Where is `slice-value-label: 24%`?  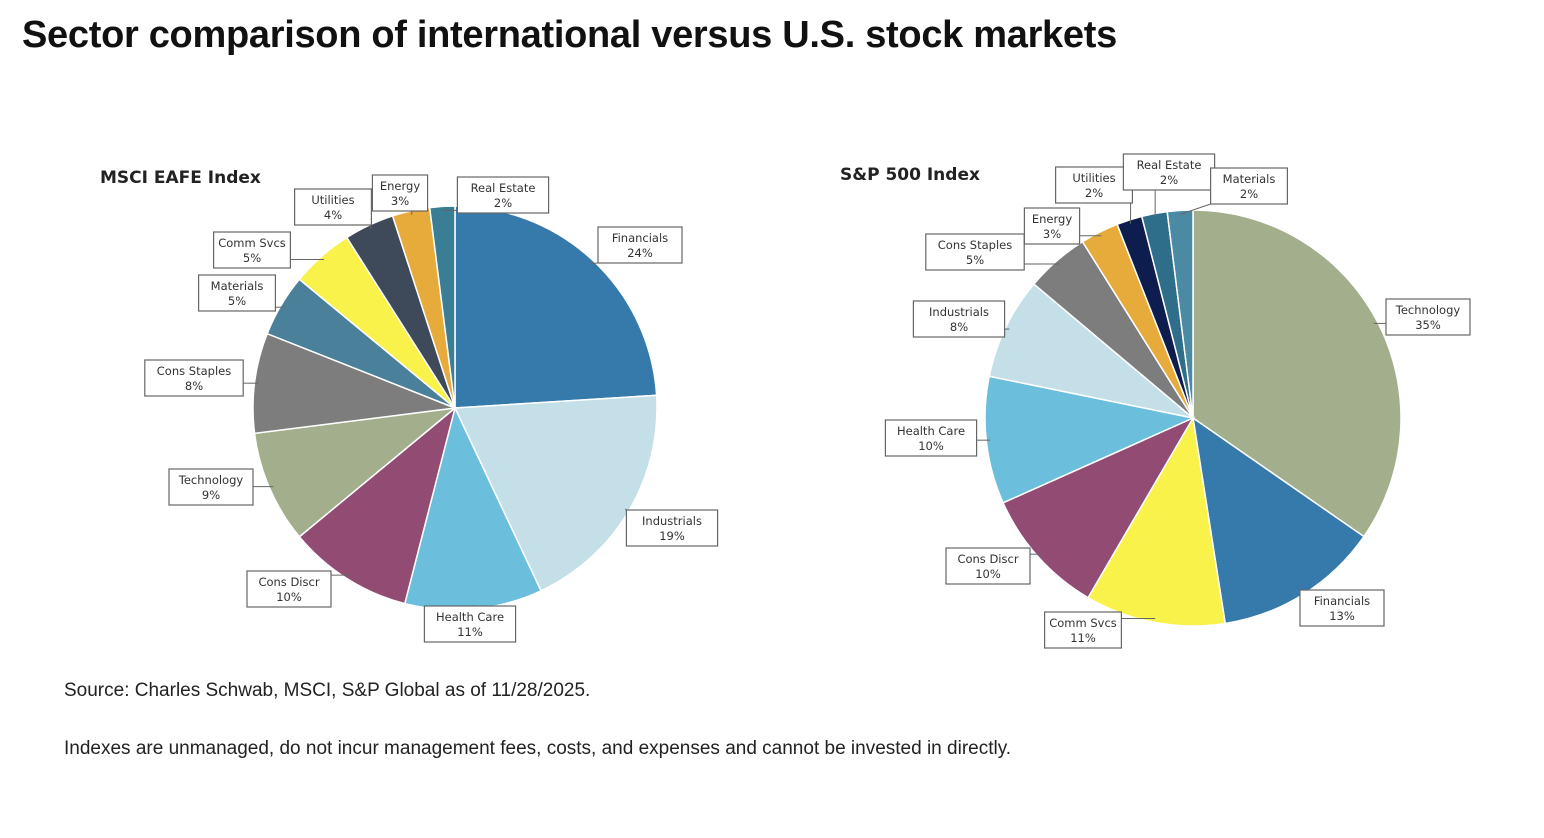
slice-value-label: 24% is located at coordinates (640, 253).